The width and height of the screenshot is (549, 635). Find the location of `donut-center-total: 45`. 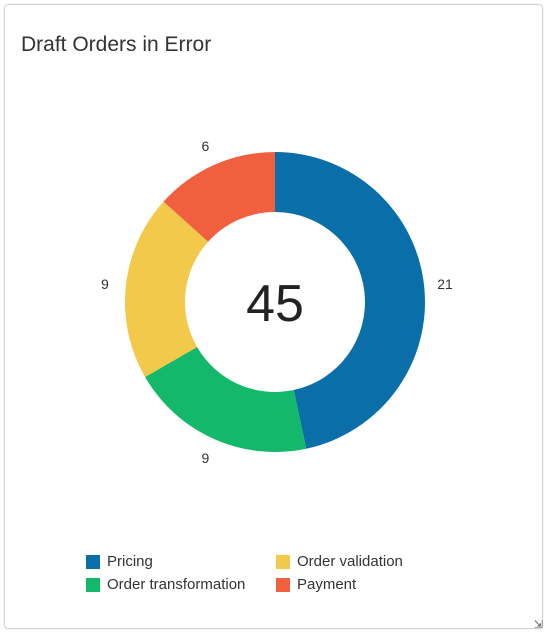

donut-center-total: 45 is located at coordinates (275, 304).